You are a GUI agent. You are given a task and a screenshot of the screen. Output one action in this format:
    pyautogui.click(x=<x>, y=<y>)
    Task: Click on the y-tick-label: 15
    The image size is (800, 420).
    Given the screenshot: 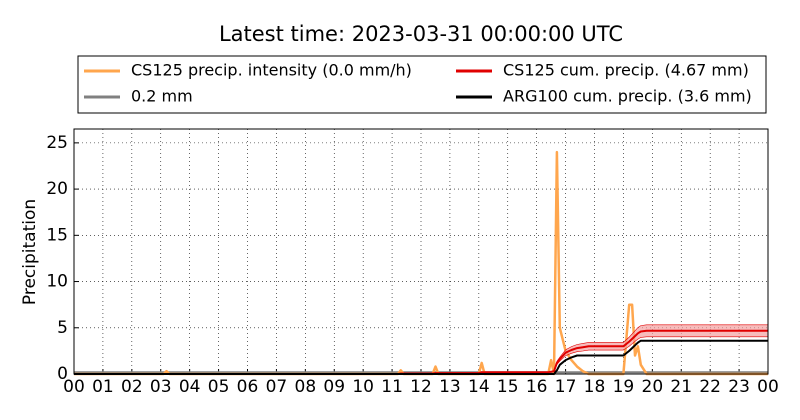 What is the action you would take?
    pyautogui.click(x=57, y=235)
    